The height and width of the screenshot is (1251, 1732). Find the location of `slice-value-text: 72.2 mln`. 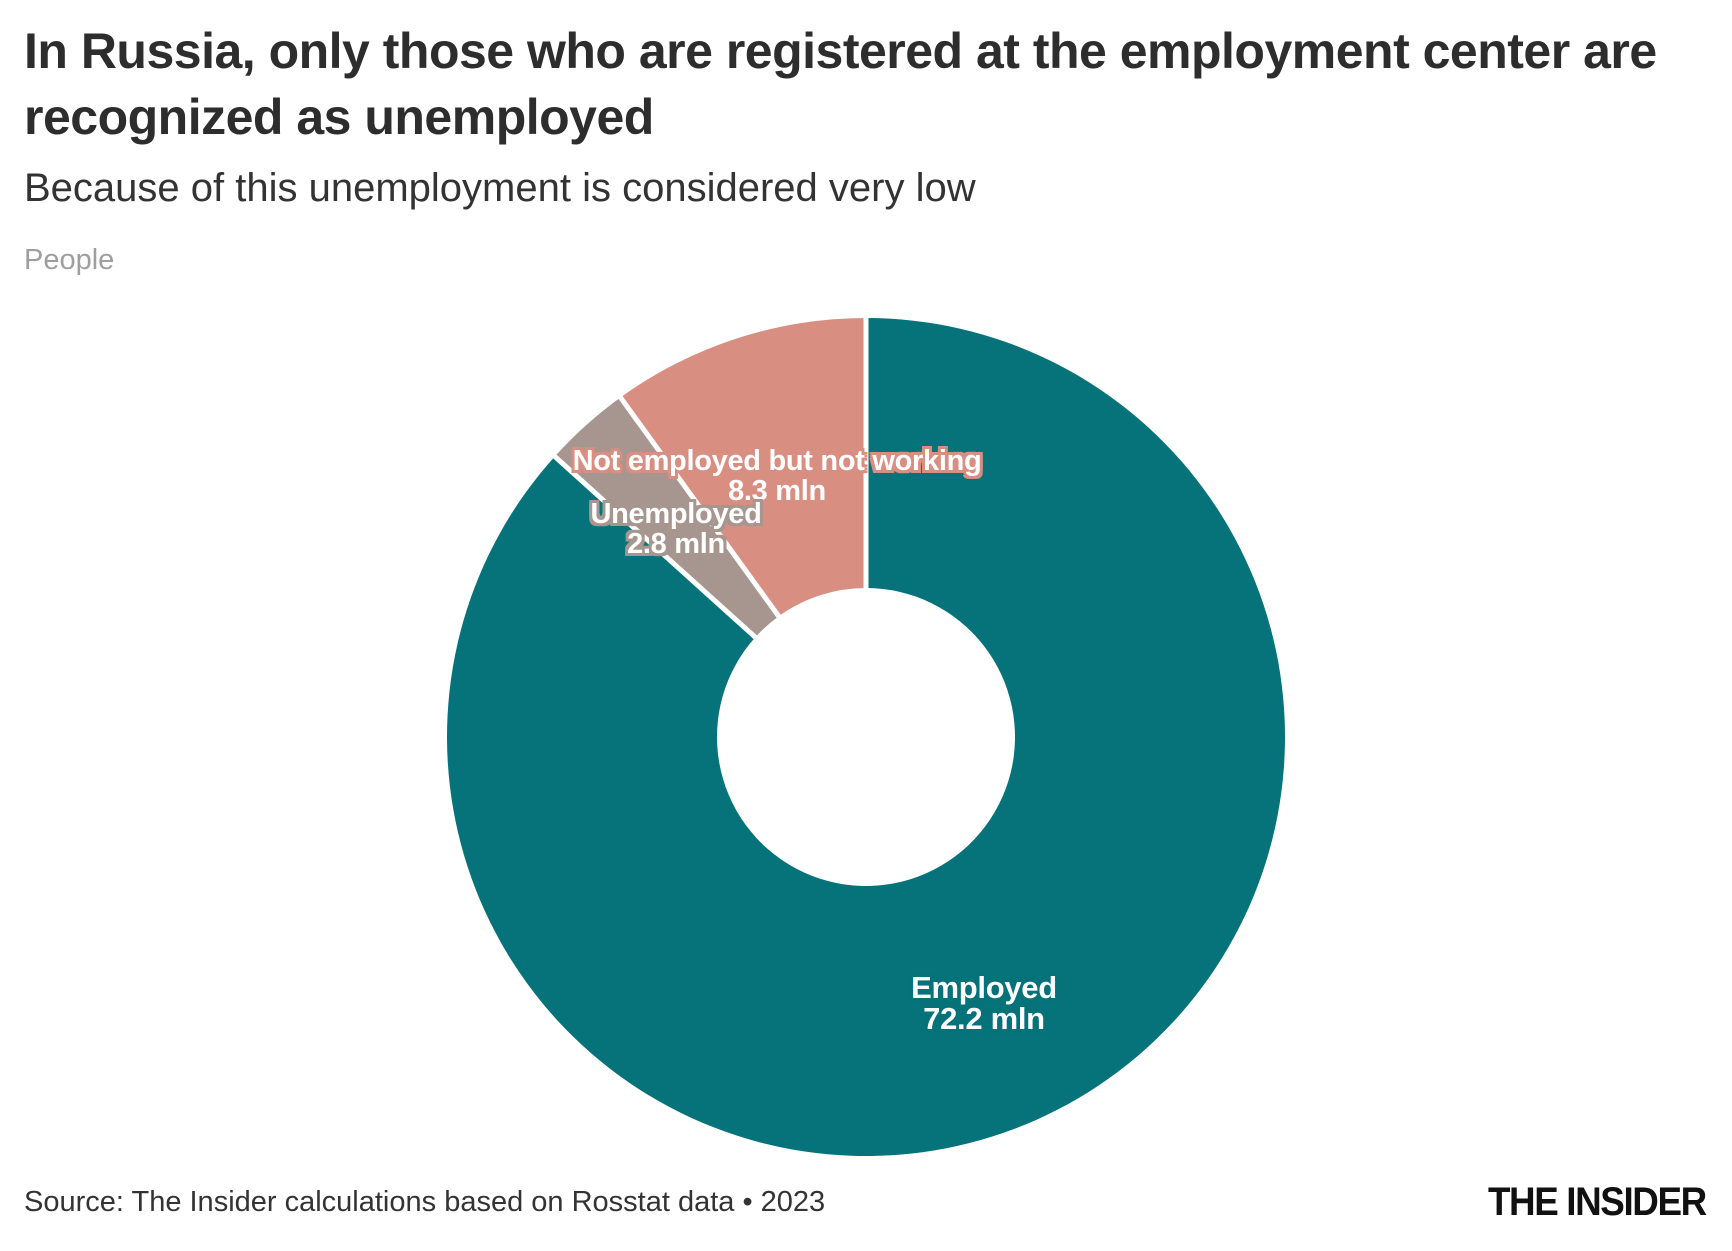

slice-value-text: 72.2 mln is located at coordinates (984, 1018).